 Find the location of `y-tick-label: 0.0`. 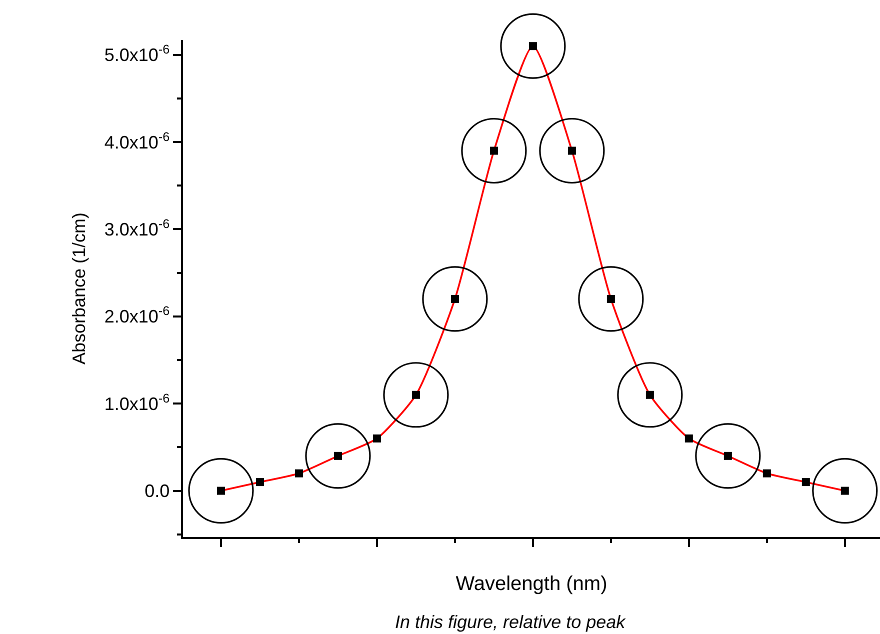

y-tick-label: 0.0 is located at coordinates (157, 491).